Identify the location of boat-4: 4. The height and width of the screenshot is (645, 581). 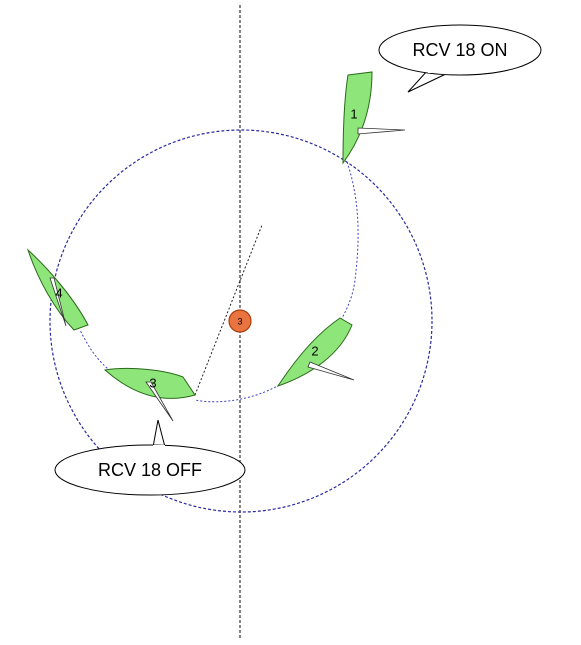
(57, 289).